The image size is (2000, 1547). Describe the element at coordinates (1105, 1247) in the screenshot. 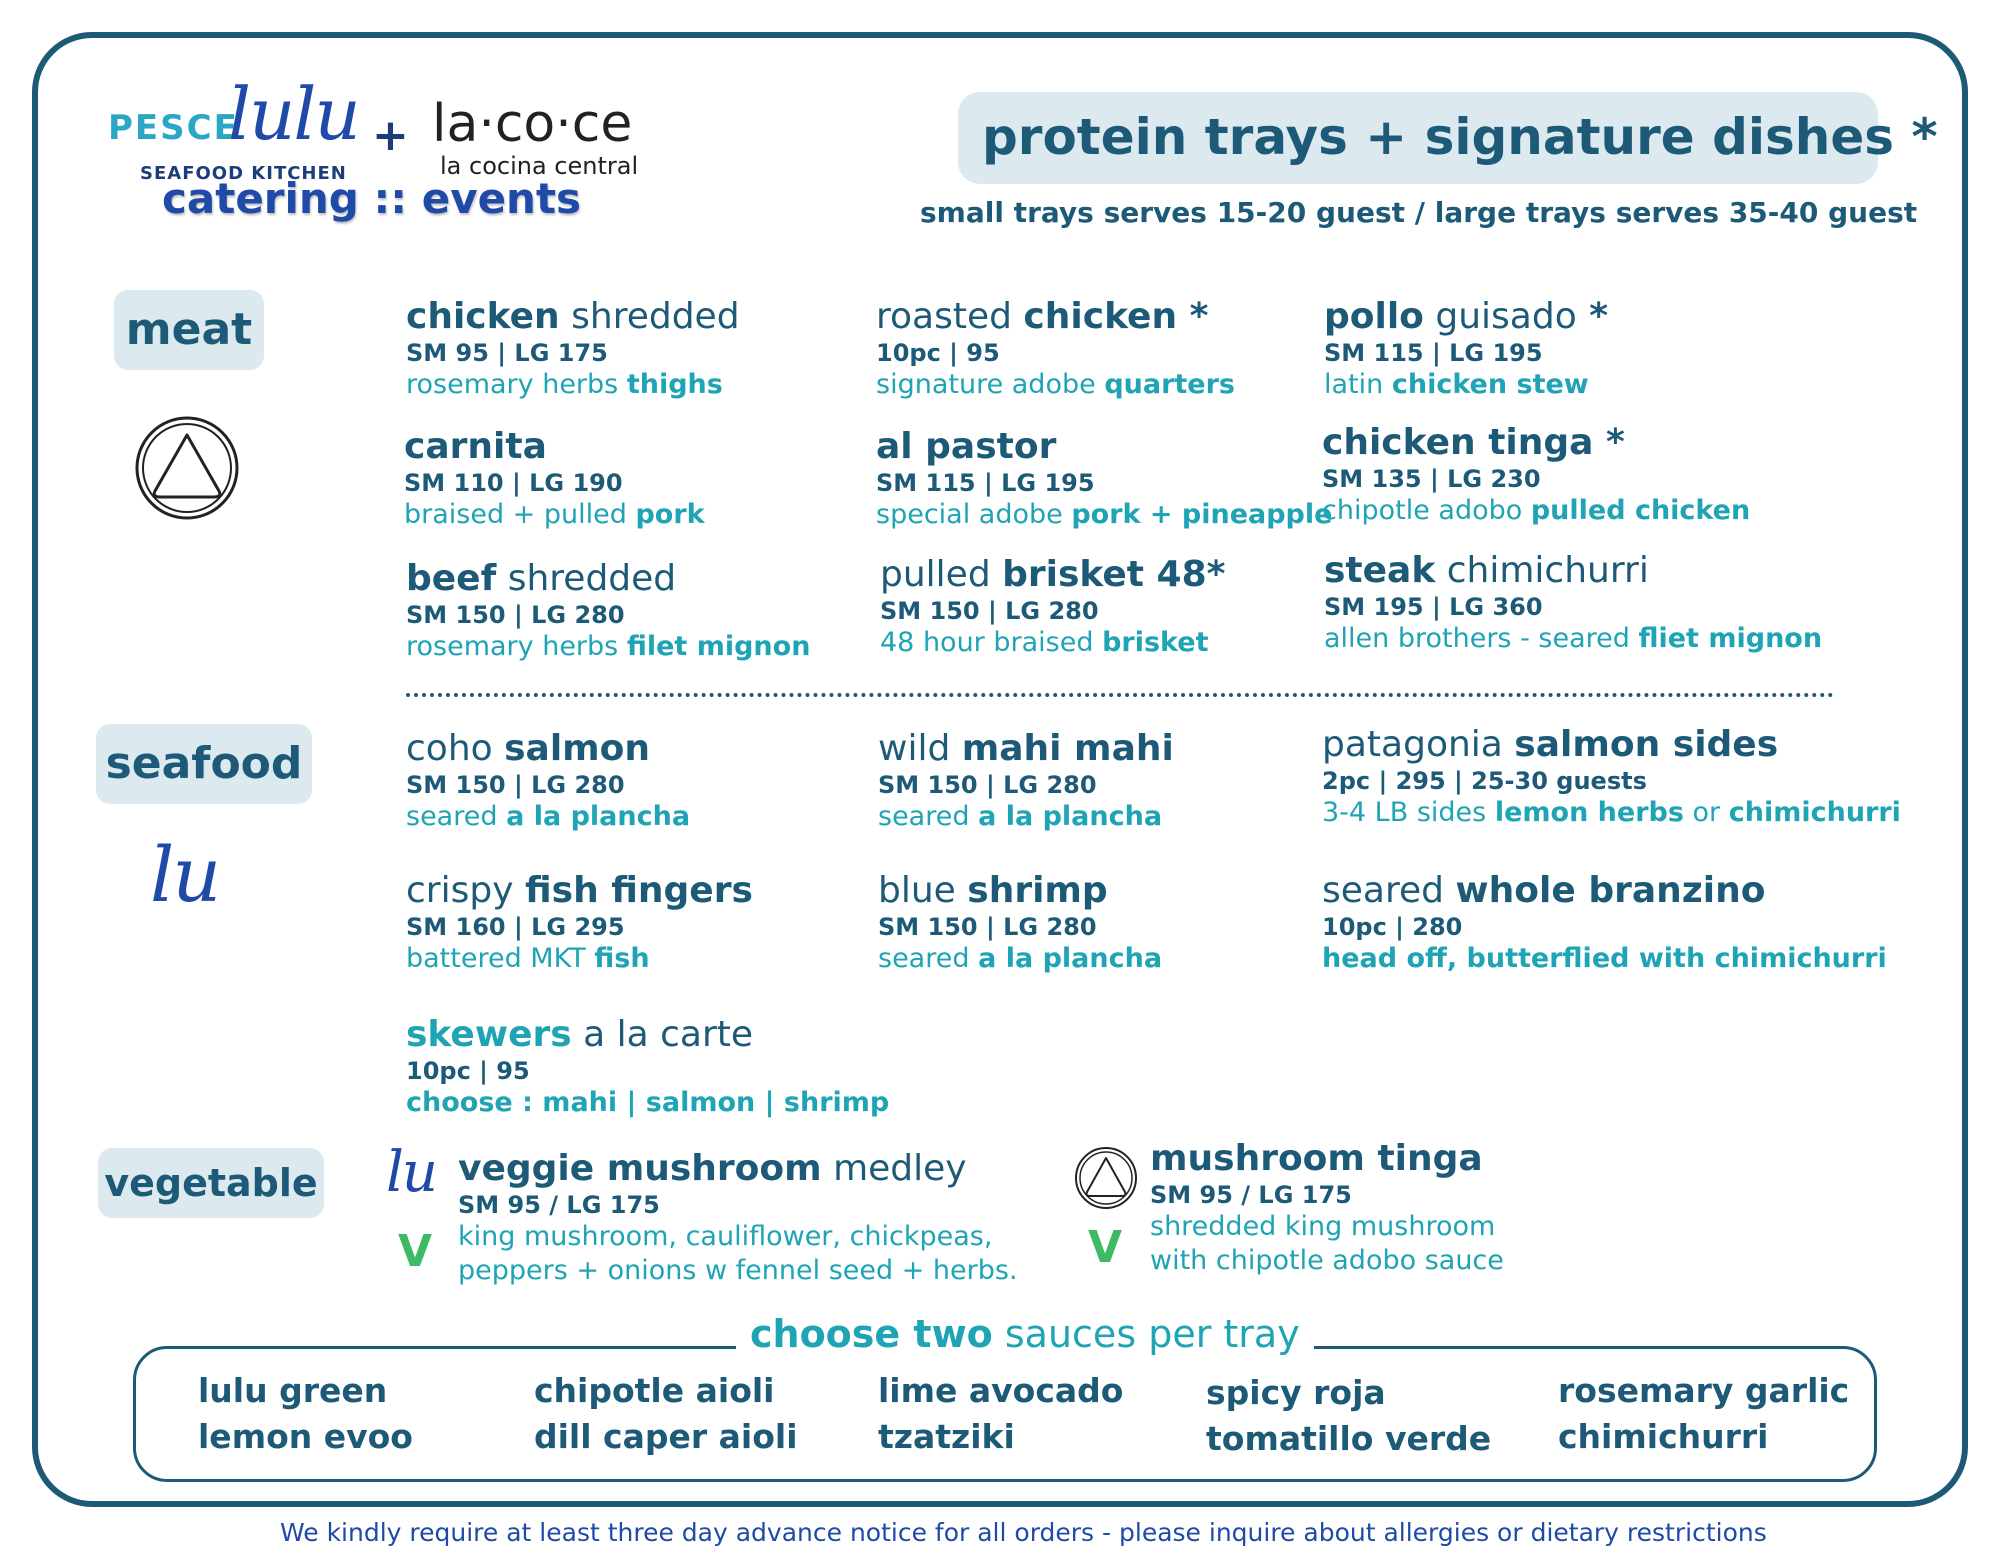

I see `vegan-mark-icon-tinga: V` at that location.